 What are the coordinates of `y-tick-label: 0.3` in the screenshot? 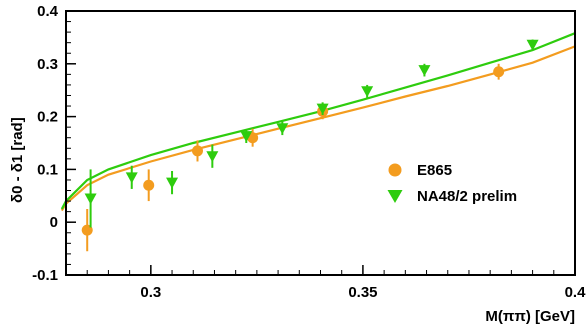 It's located at (47, 64).